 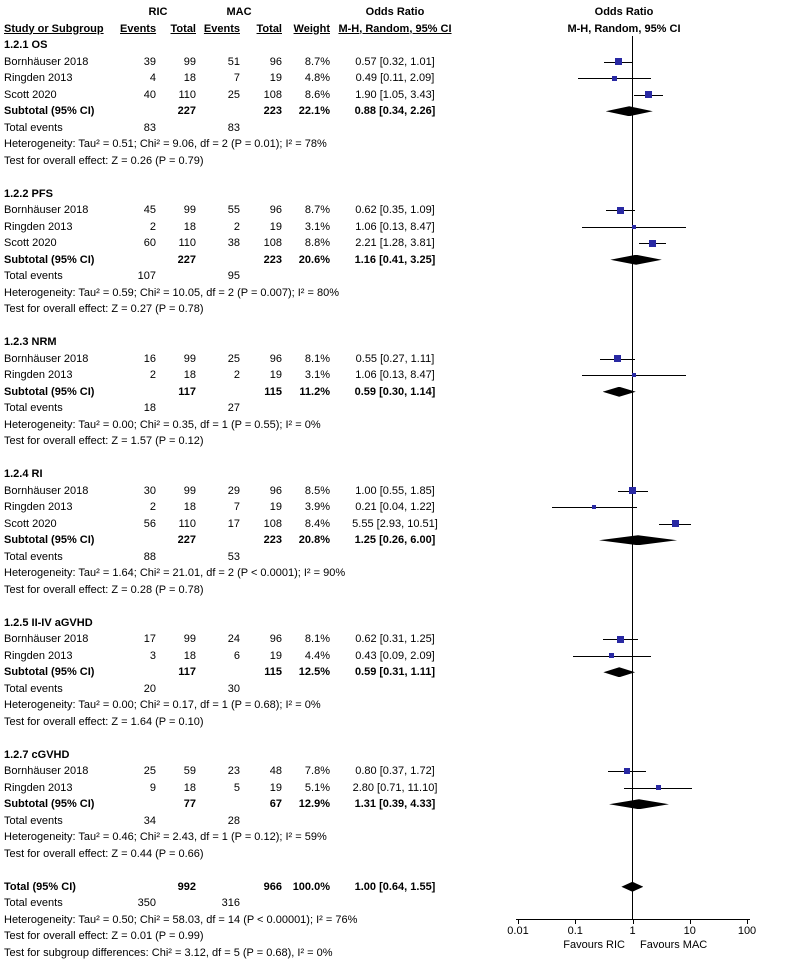 What do you see at coordinates (632, 477) in the screenshot?
I see `line-of-no-effect` at bounding box center [632, 477].